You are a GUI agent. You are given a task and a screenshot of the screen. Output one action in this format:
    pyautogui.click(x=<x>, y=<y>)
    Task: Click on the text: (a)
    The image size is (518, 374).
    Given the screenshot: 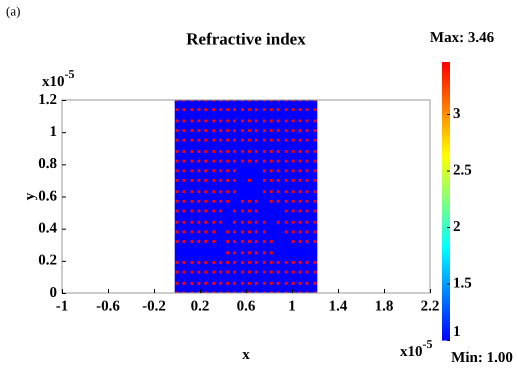 What is the action you would take?
    pyautogui.click(x=13, y=10)
    